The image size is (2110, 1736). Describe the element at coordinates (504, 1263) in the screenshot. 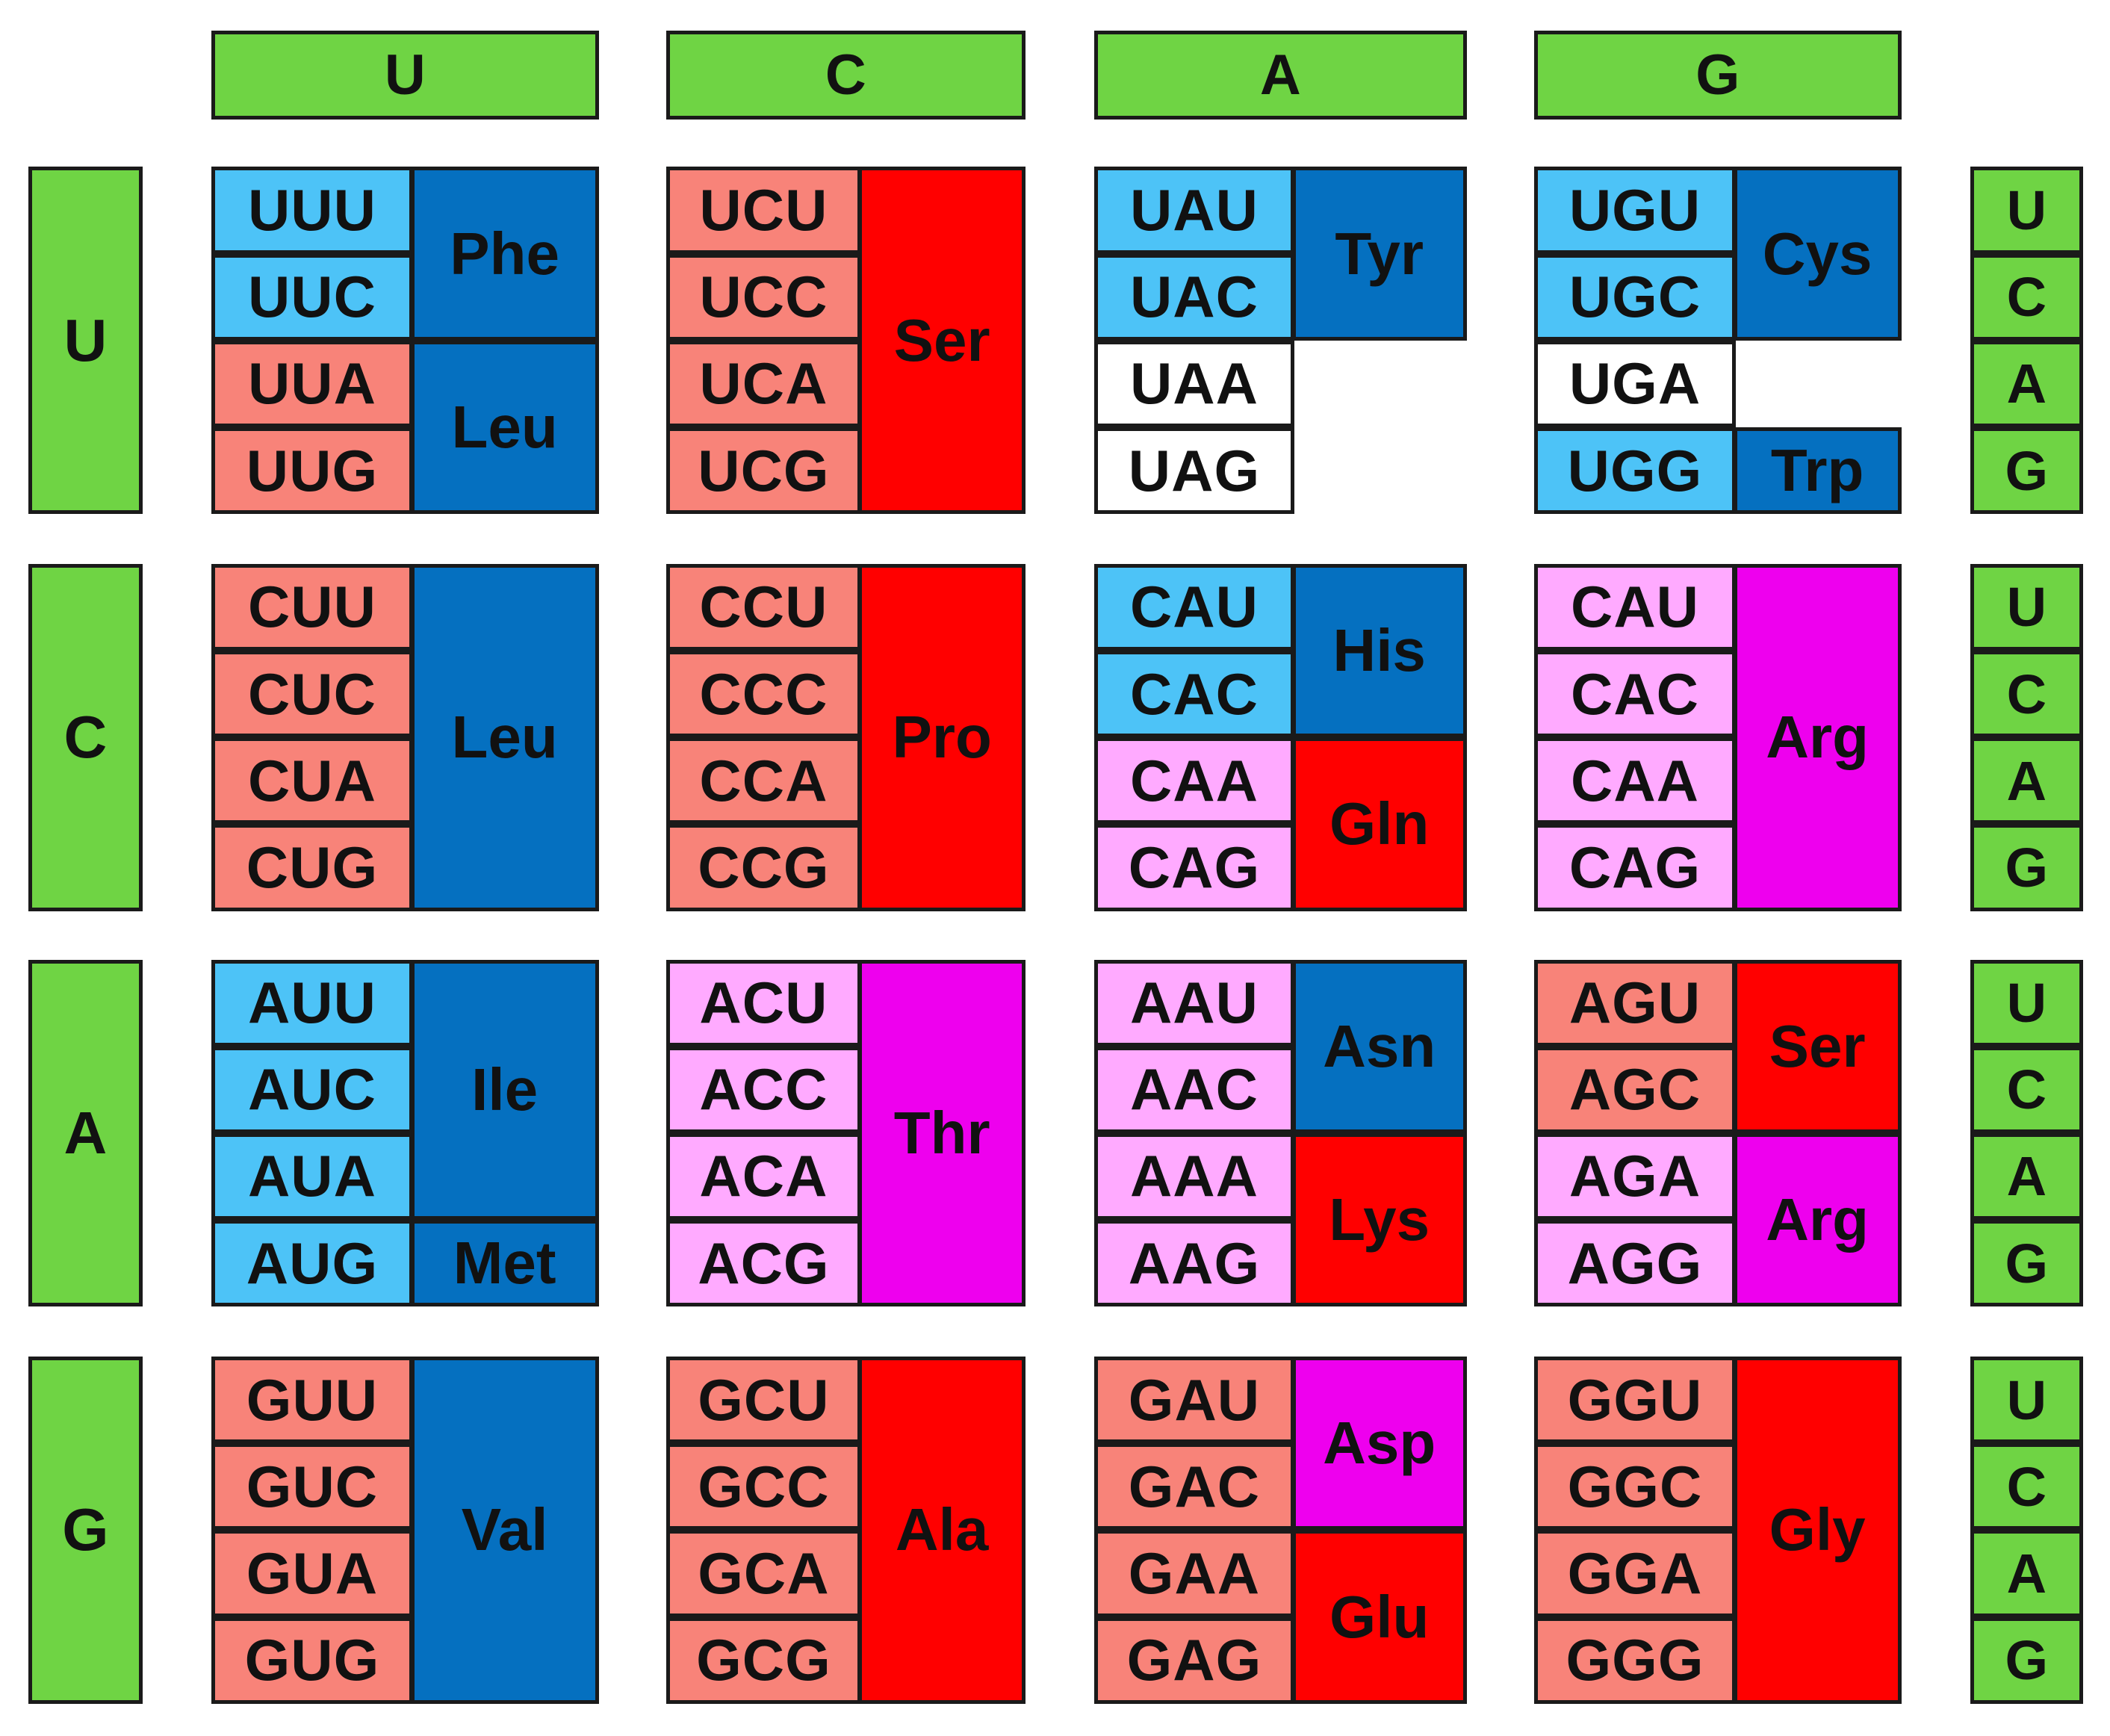

I see `amino-acid-met: Met` at that location.